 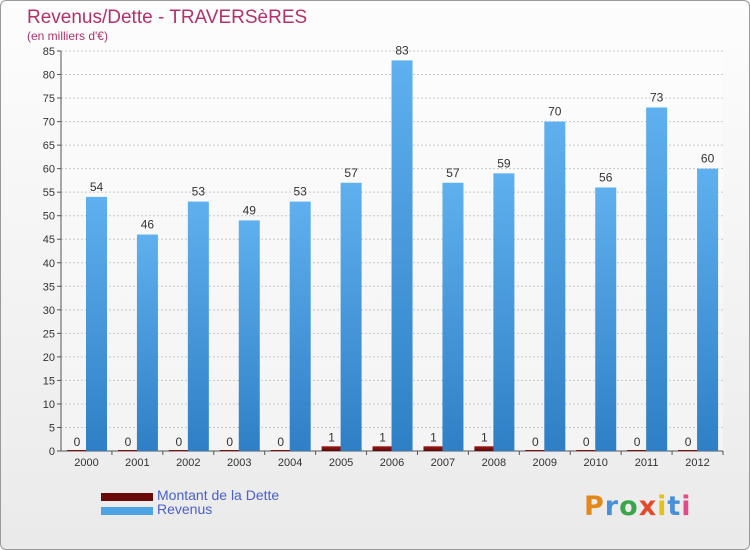 I want to click on y-tick-label: 10, so click(x=49, y=405).